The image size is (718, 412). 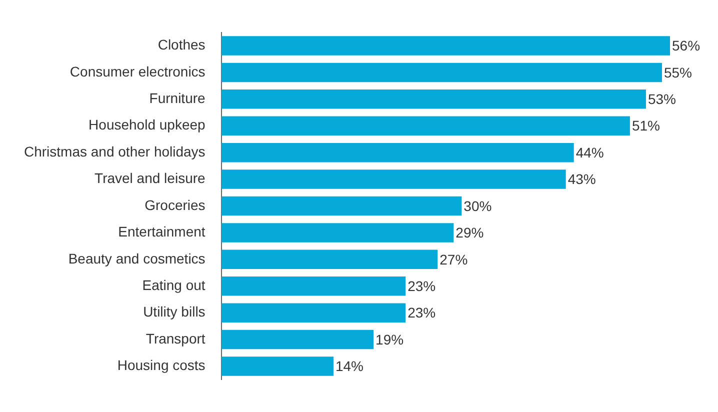 I want to click on data-label: 56%, so click(x=686, y=46).